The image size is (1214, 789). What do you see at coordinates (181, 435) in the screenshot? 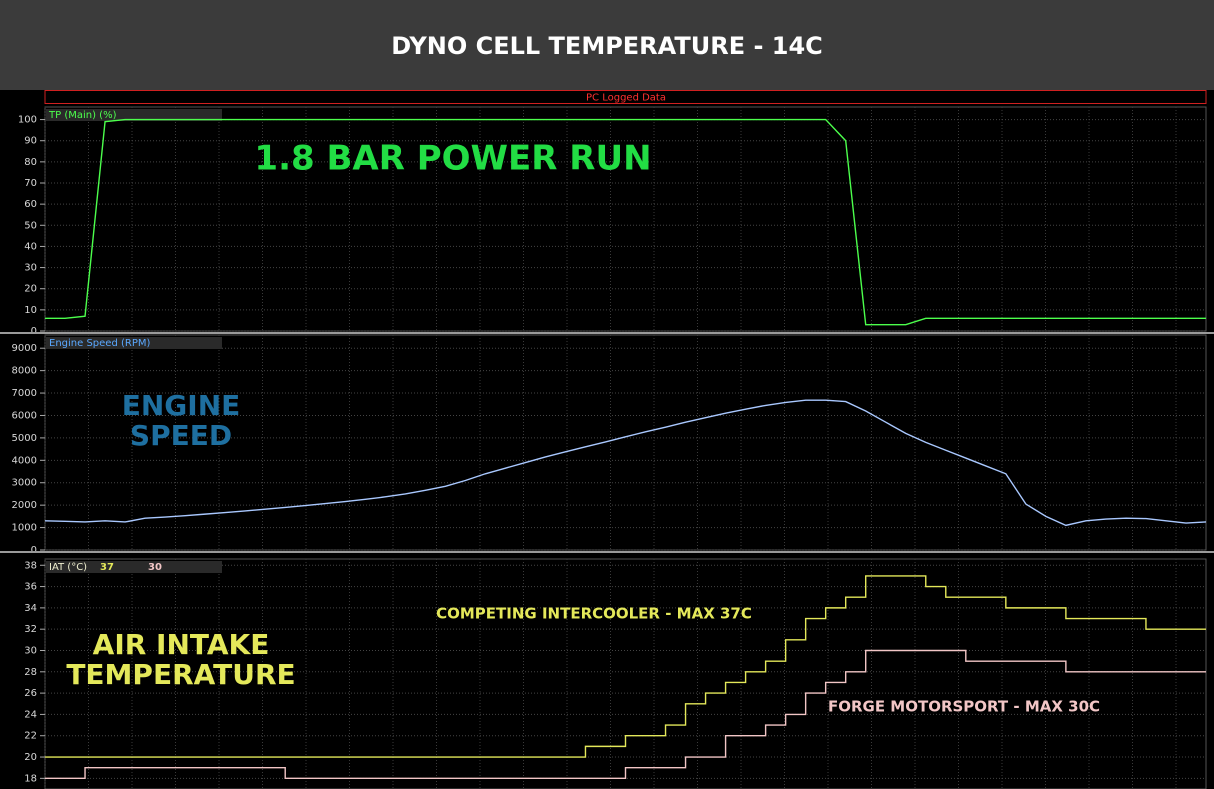
I see `annotation: SPEED` at bounding box center [181, 435].